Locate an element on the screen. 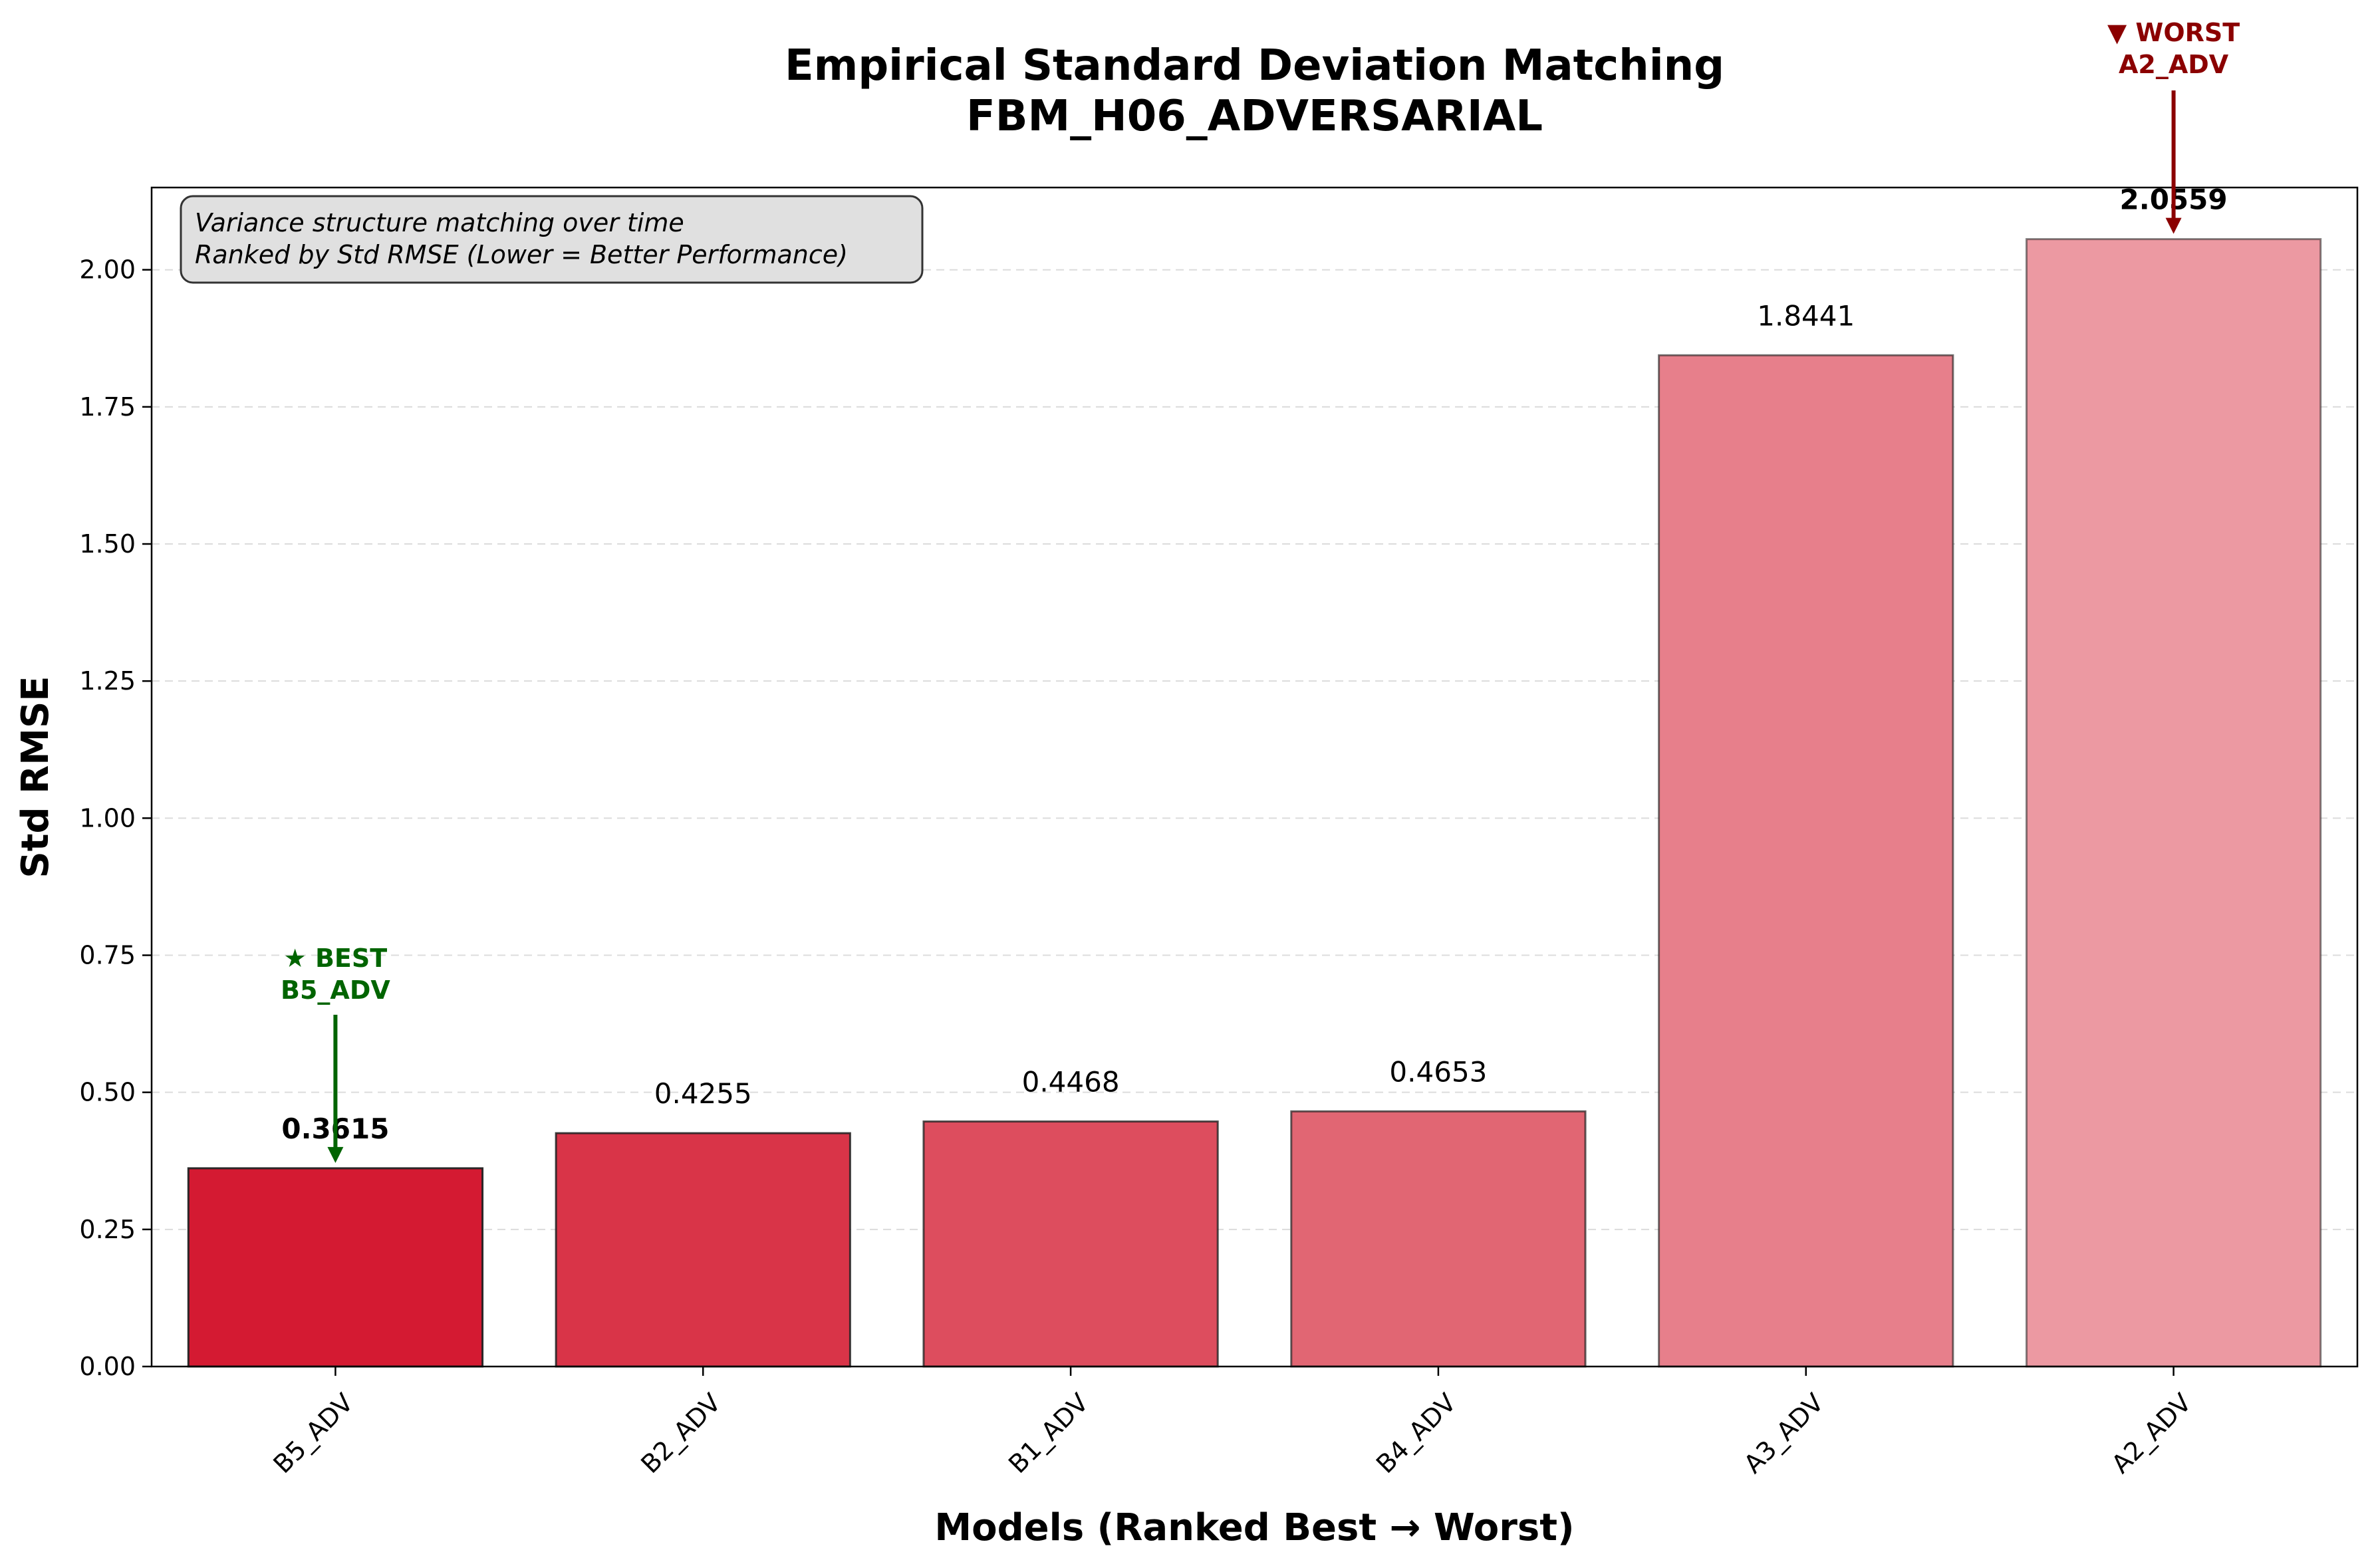 This screenshot has height=1568, width=2374. y-axis: 0.00 0.25 0.50 0.75 1.00 1.25 1.50 1.75 2.00 is located at coordinates (115, 818).